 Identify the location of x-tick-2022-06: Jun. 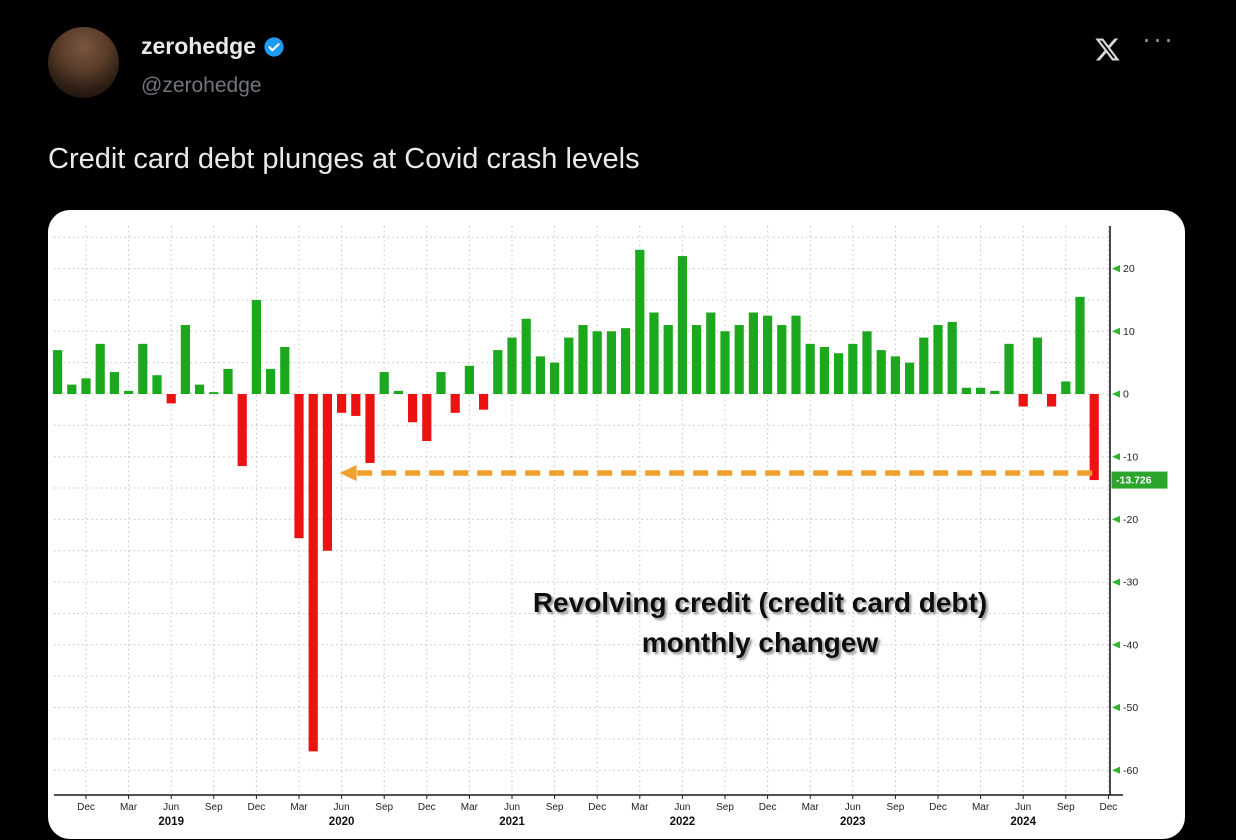
(682, 807).